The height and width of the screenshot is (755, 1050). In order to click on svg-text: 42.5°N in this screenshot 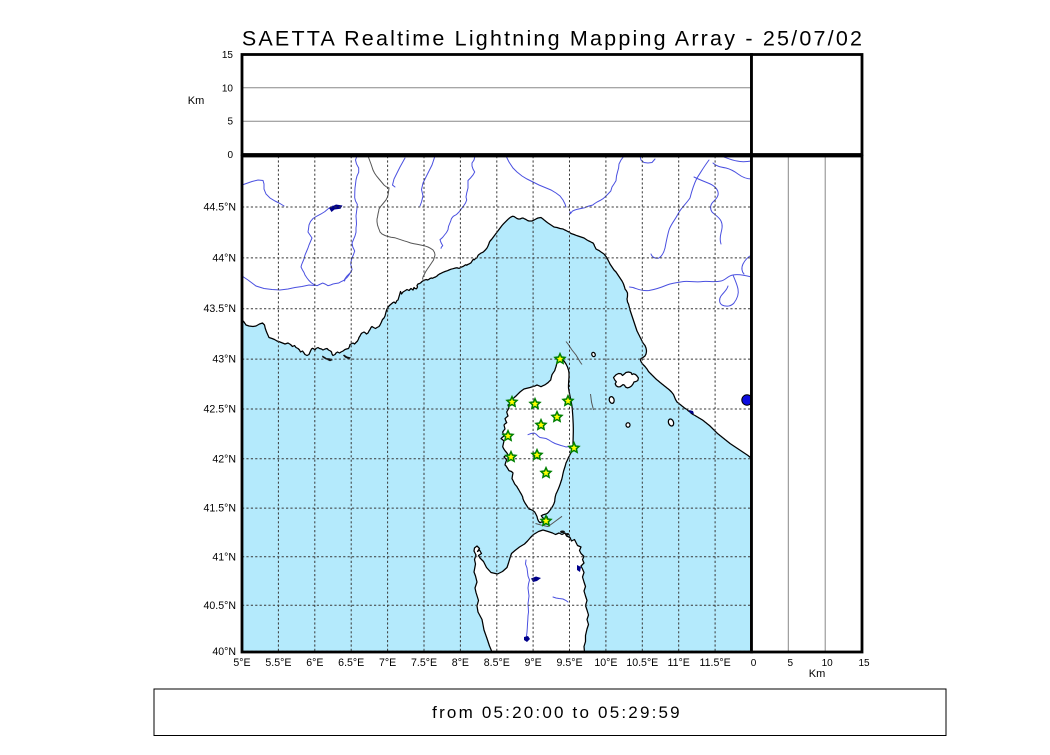, I will do `click(219, 410)`.